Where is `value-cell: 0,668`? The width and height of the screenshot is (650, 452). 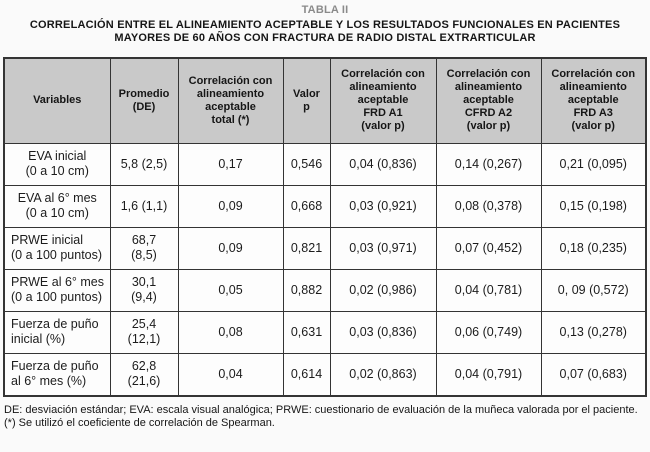
value-cell: 0,668 is located at coordinates (306, 206).